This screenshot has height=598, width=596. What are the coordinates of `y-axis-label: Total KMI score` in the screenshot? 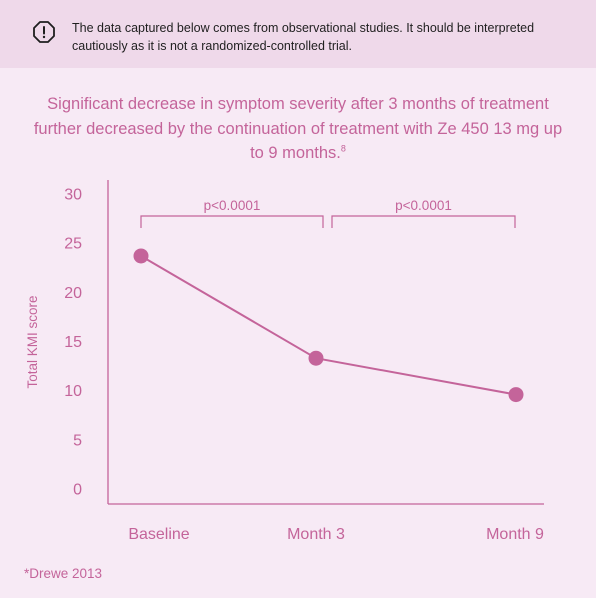 It's located at (32, 341).